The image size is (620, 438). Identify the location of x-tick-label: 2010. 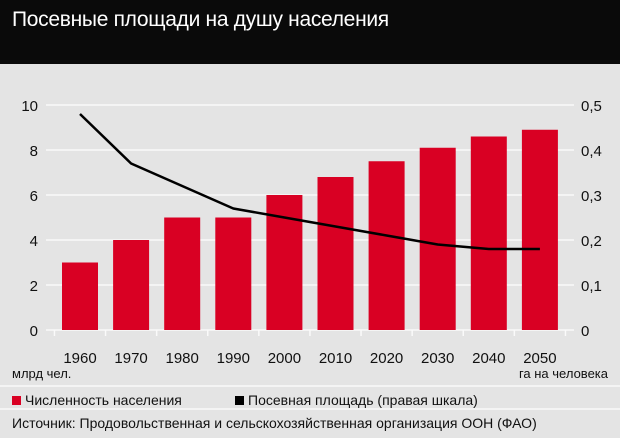
(335, 357).